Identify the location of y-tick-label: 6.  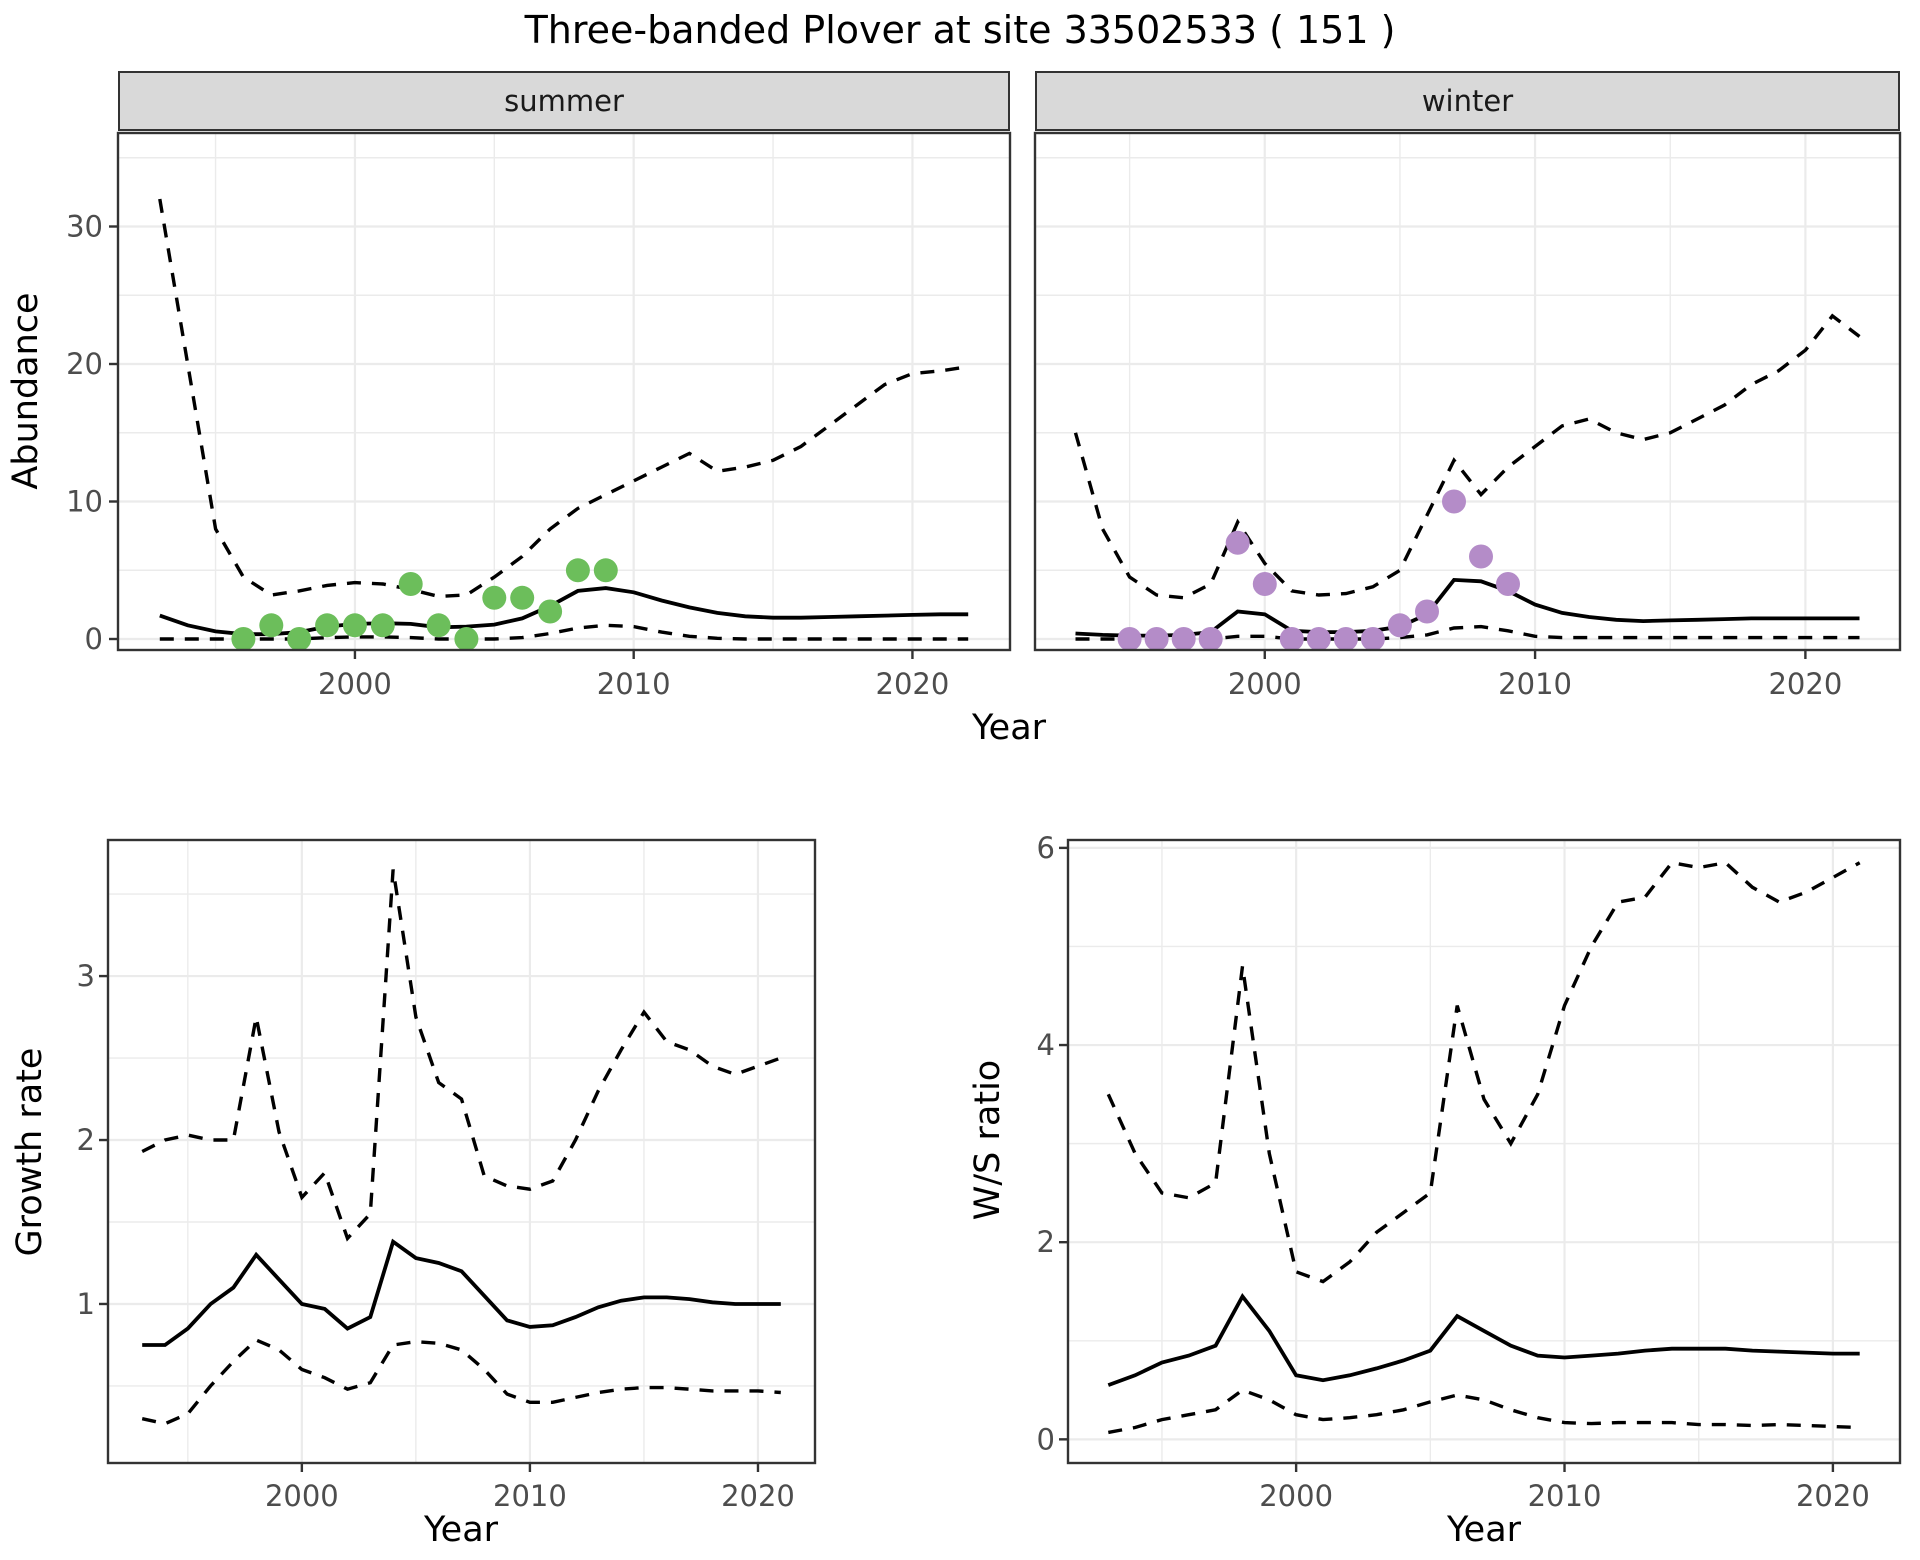
(1046, 848).